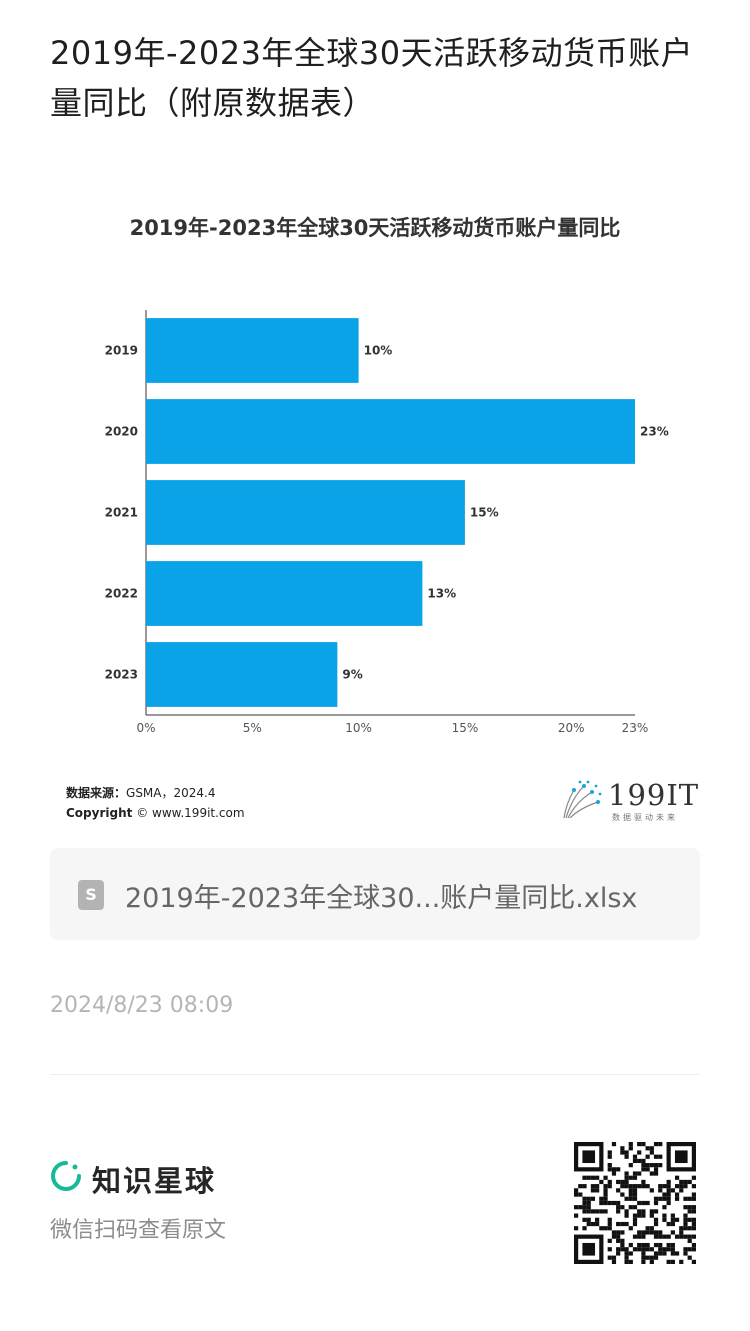  I want to click on copyright-value: © www.199it.com, so click(190, 813).